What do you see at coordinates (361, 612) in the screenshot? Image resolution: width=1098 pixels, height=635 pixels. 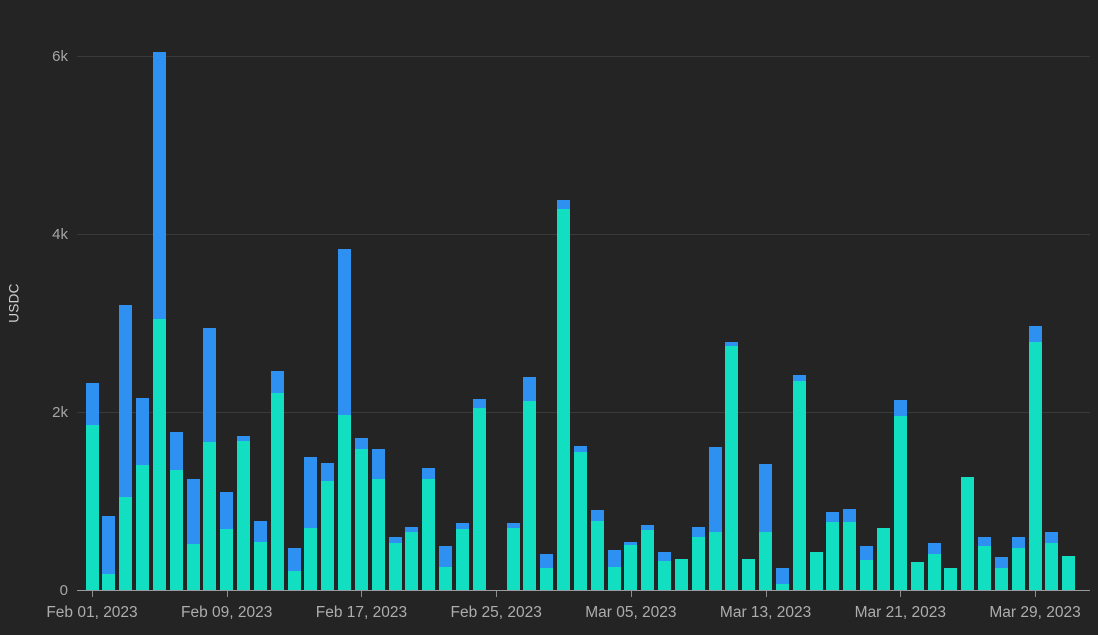 I see `x-tick-label-feb-17-2023: Feb 17, 2023` at bounding box center [361, 612].